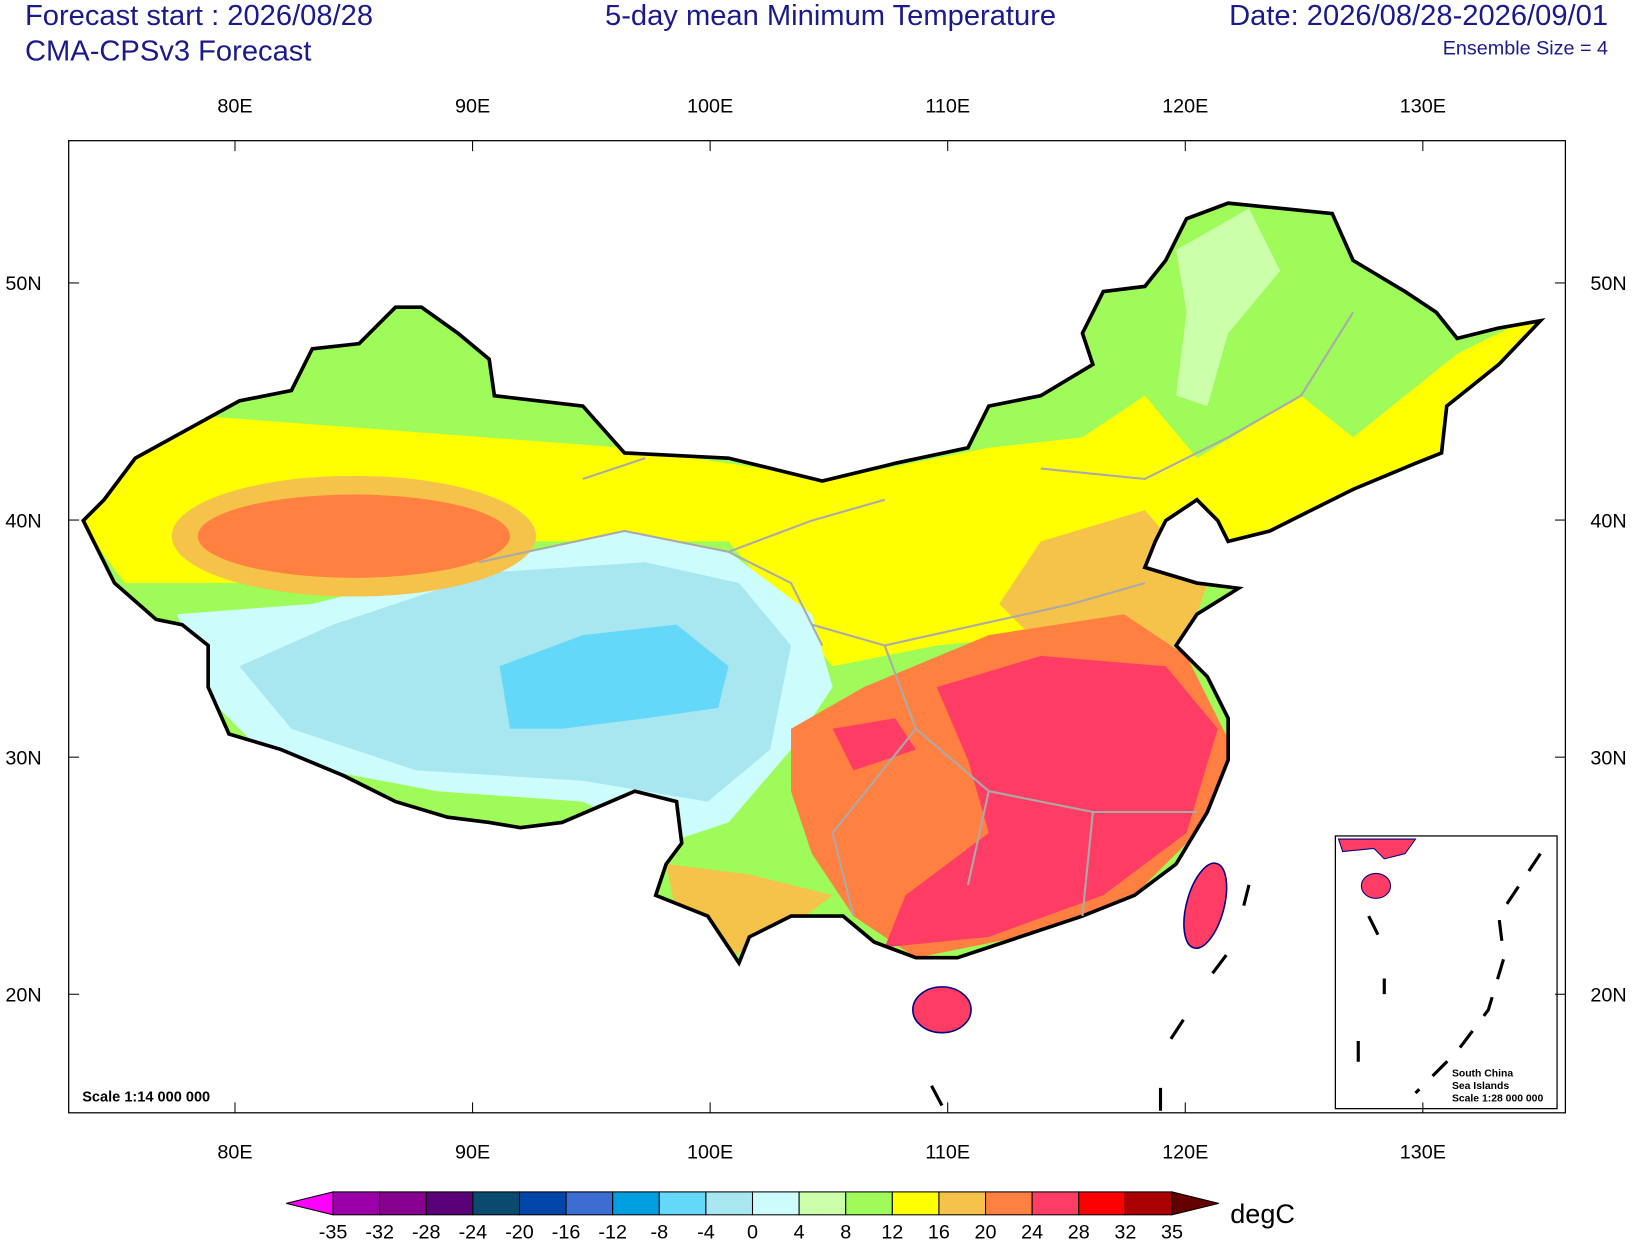  Describe the element at coordinates (1449, 973) in the screenshot. I see `inset-dash-line` at that location.